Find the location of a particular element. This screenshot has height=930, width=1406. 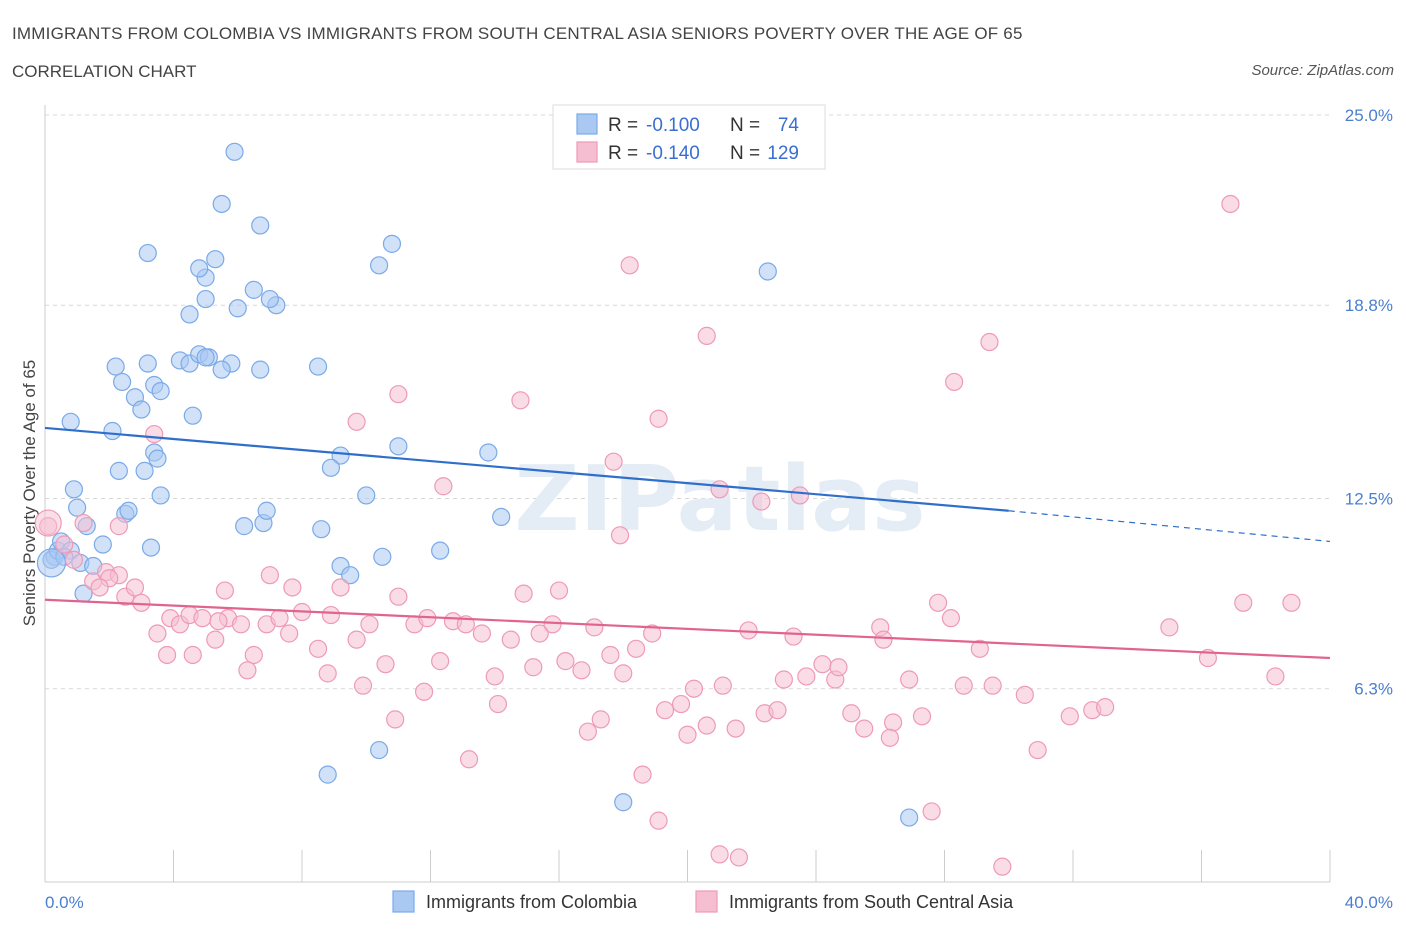

x-tick-label-max: 40.0% is located at coordinates (1369, 902).